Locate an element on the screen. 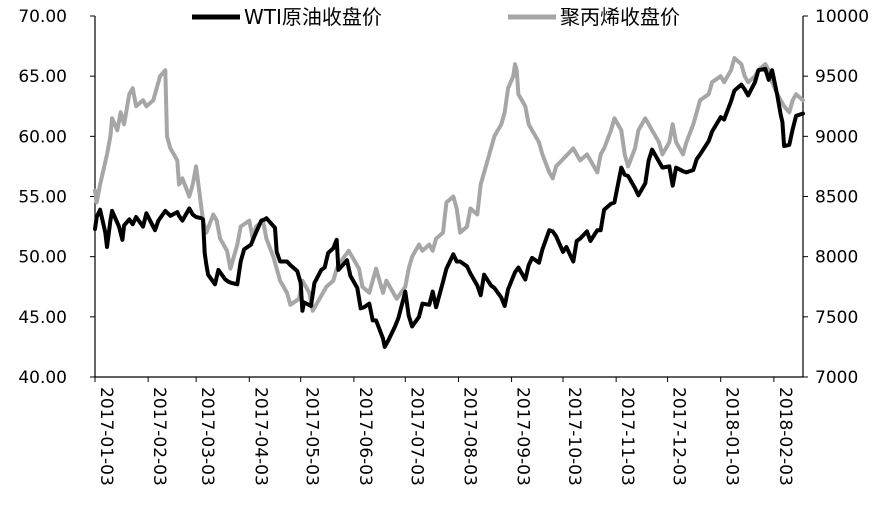 The height and width of the screenshot is (518, 894). left-y-tick-label: 70.00 is located at coordinates (42, 17).